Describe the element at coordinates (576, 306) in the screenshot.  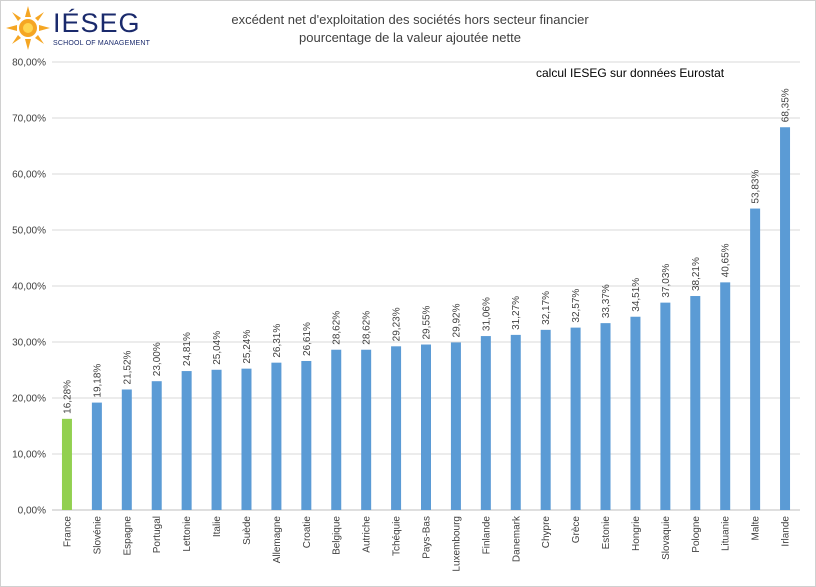
I see `data-label: 32,57%` at that location.